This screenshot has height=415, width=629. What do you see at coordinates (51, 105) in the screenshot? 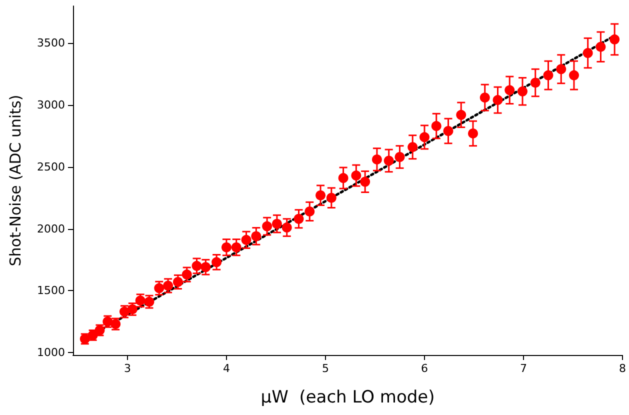
I see `y-tick-label: 3000` at bounding box center [51, 105].